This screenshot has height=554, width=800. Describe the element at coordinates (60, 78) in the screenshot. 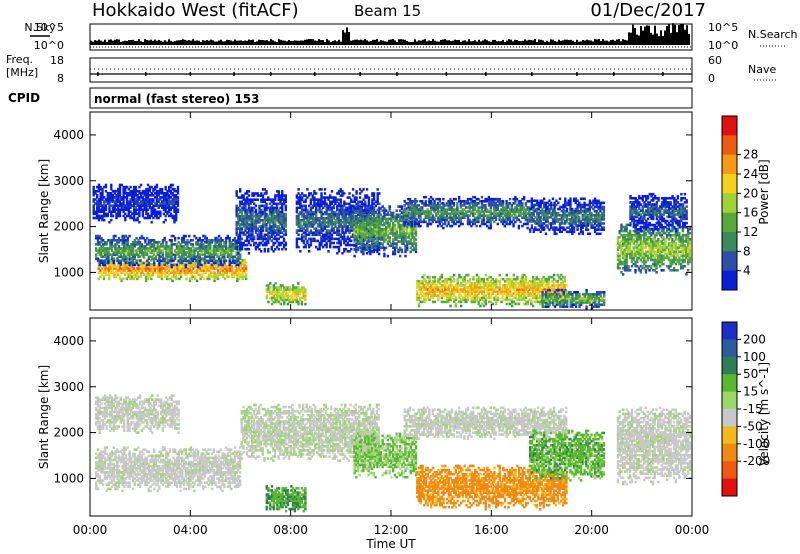

I see `freq-tick-bottom: 8` at that location.